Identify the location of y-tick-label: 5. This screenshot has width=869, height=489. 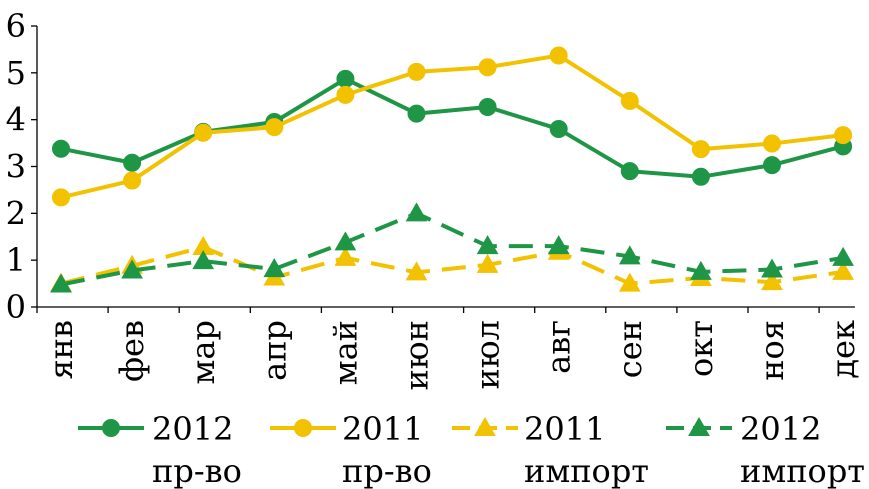
(16, 73).